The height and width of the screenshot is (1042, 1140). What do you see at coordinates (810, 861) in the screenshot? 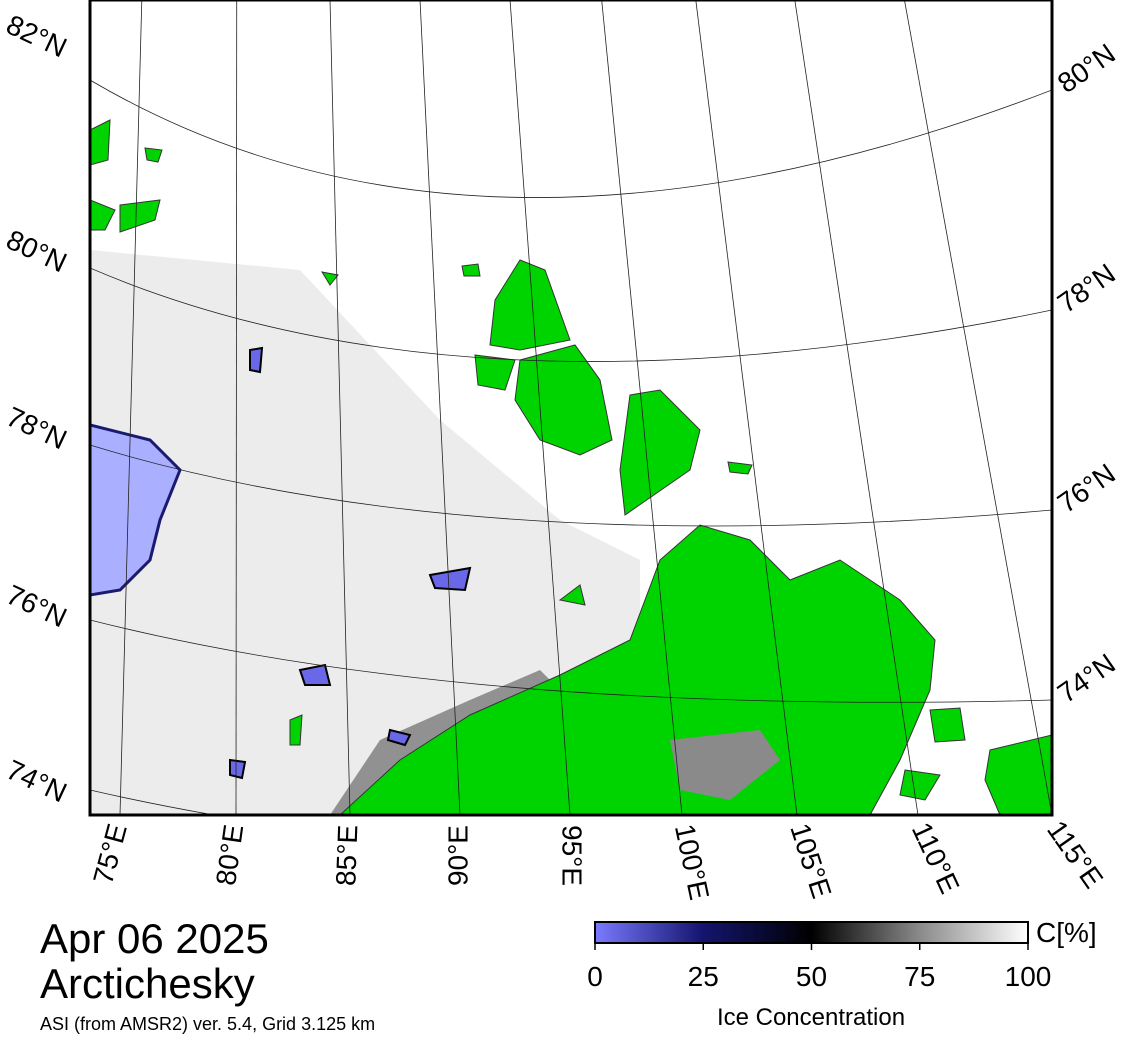
I see `lon-label: 105°E` at bounding box center [810, 861].